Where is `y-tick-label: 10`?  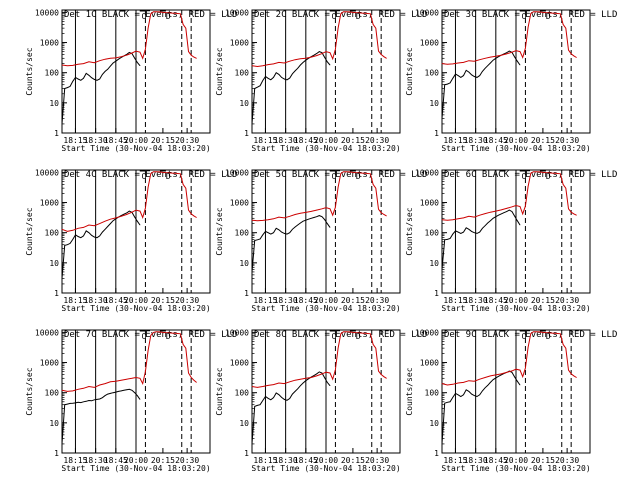 y-tick-label: 10 is located at coordinates (54, 263).